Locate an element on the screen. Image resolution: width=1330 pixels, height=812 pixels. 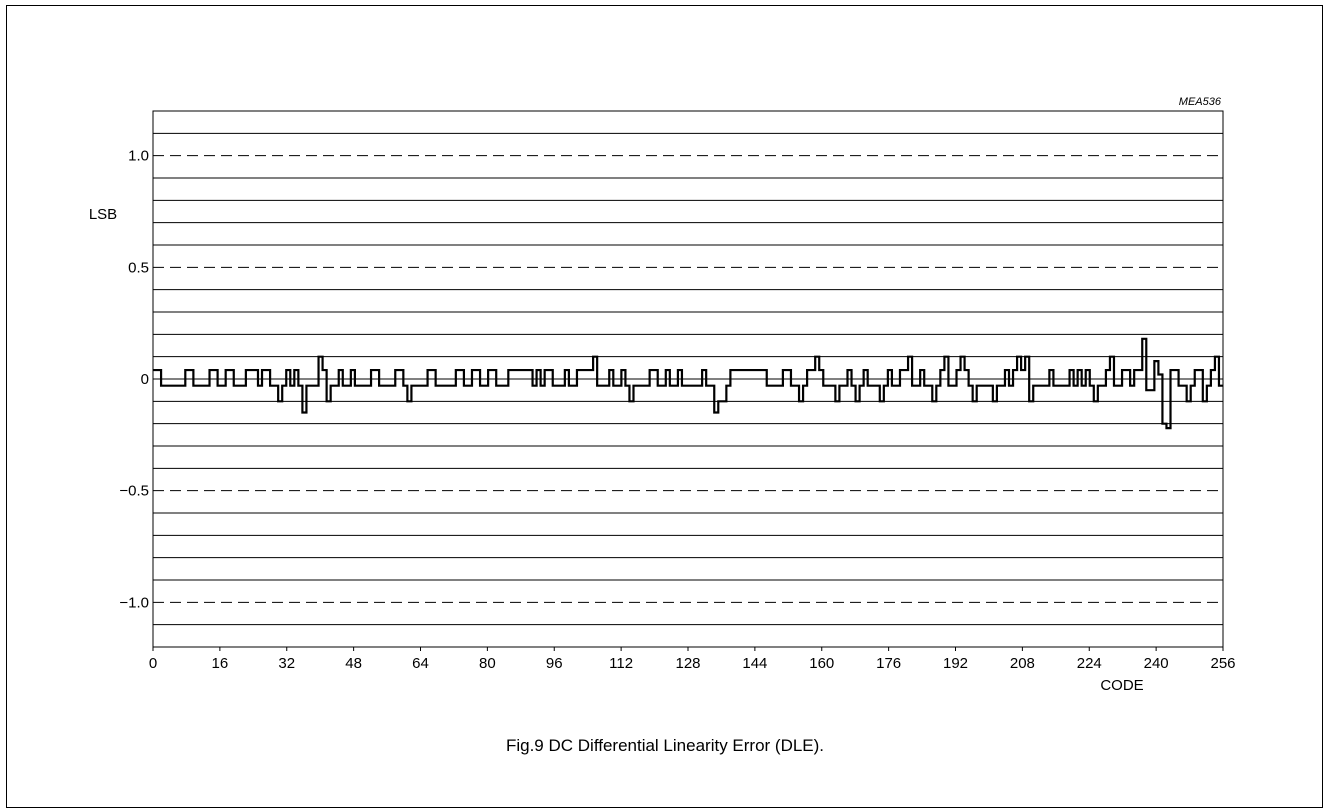
x-tick-label: 32 is located at coordinates (286, 663).